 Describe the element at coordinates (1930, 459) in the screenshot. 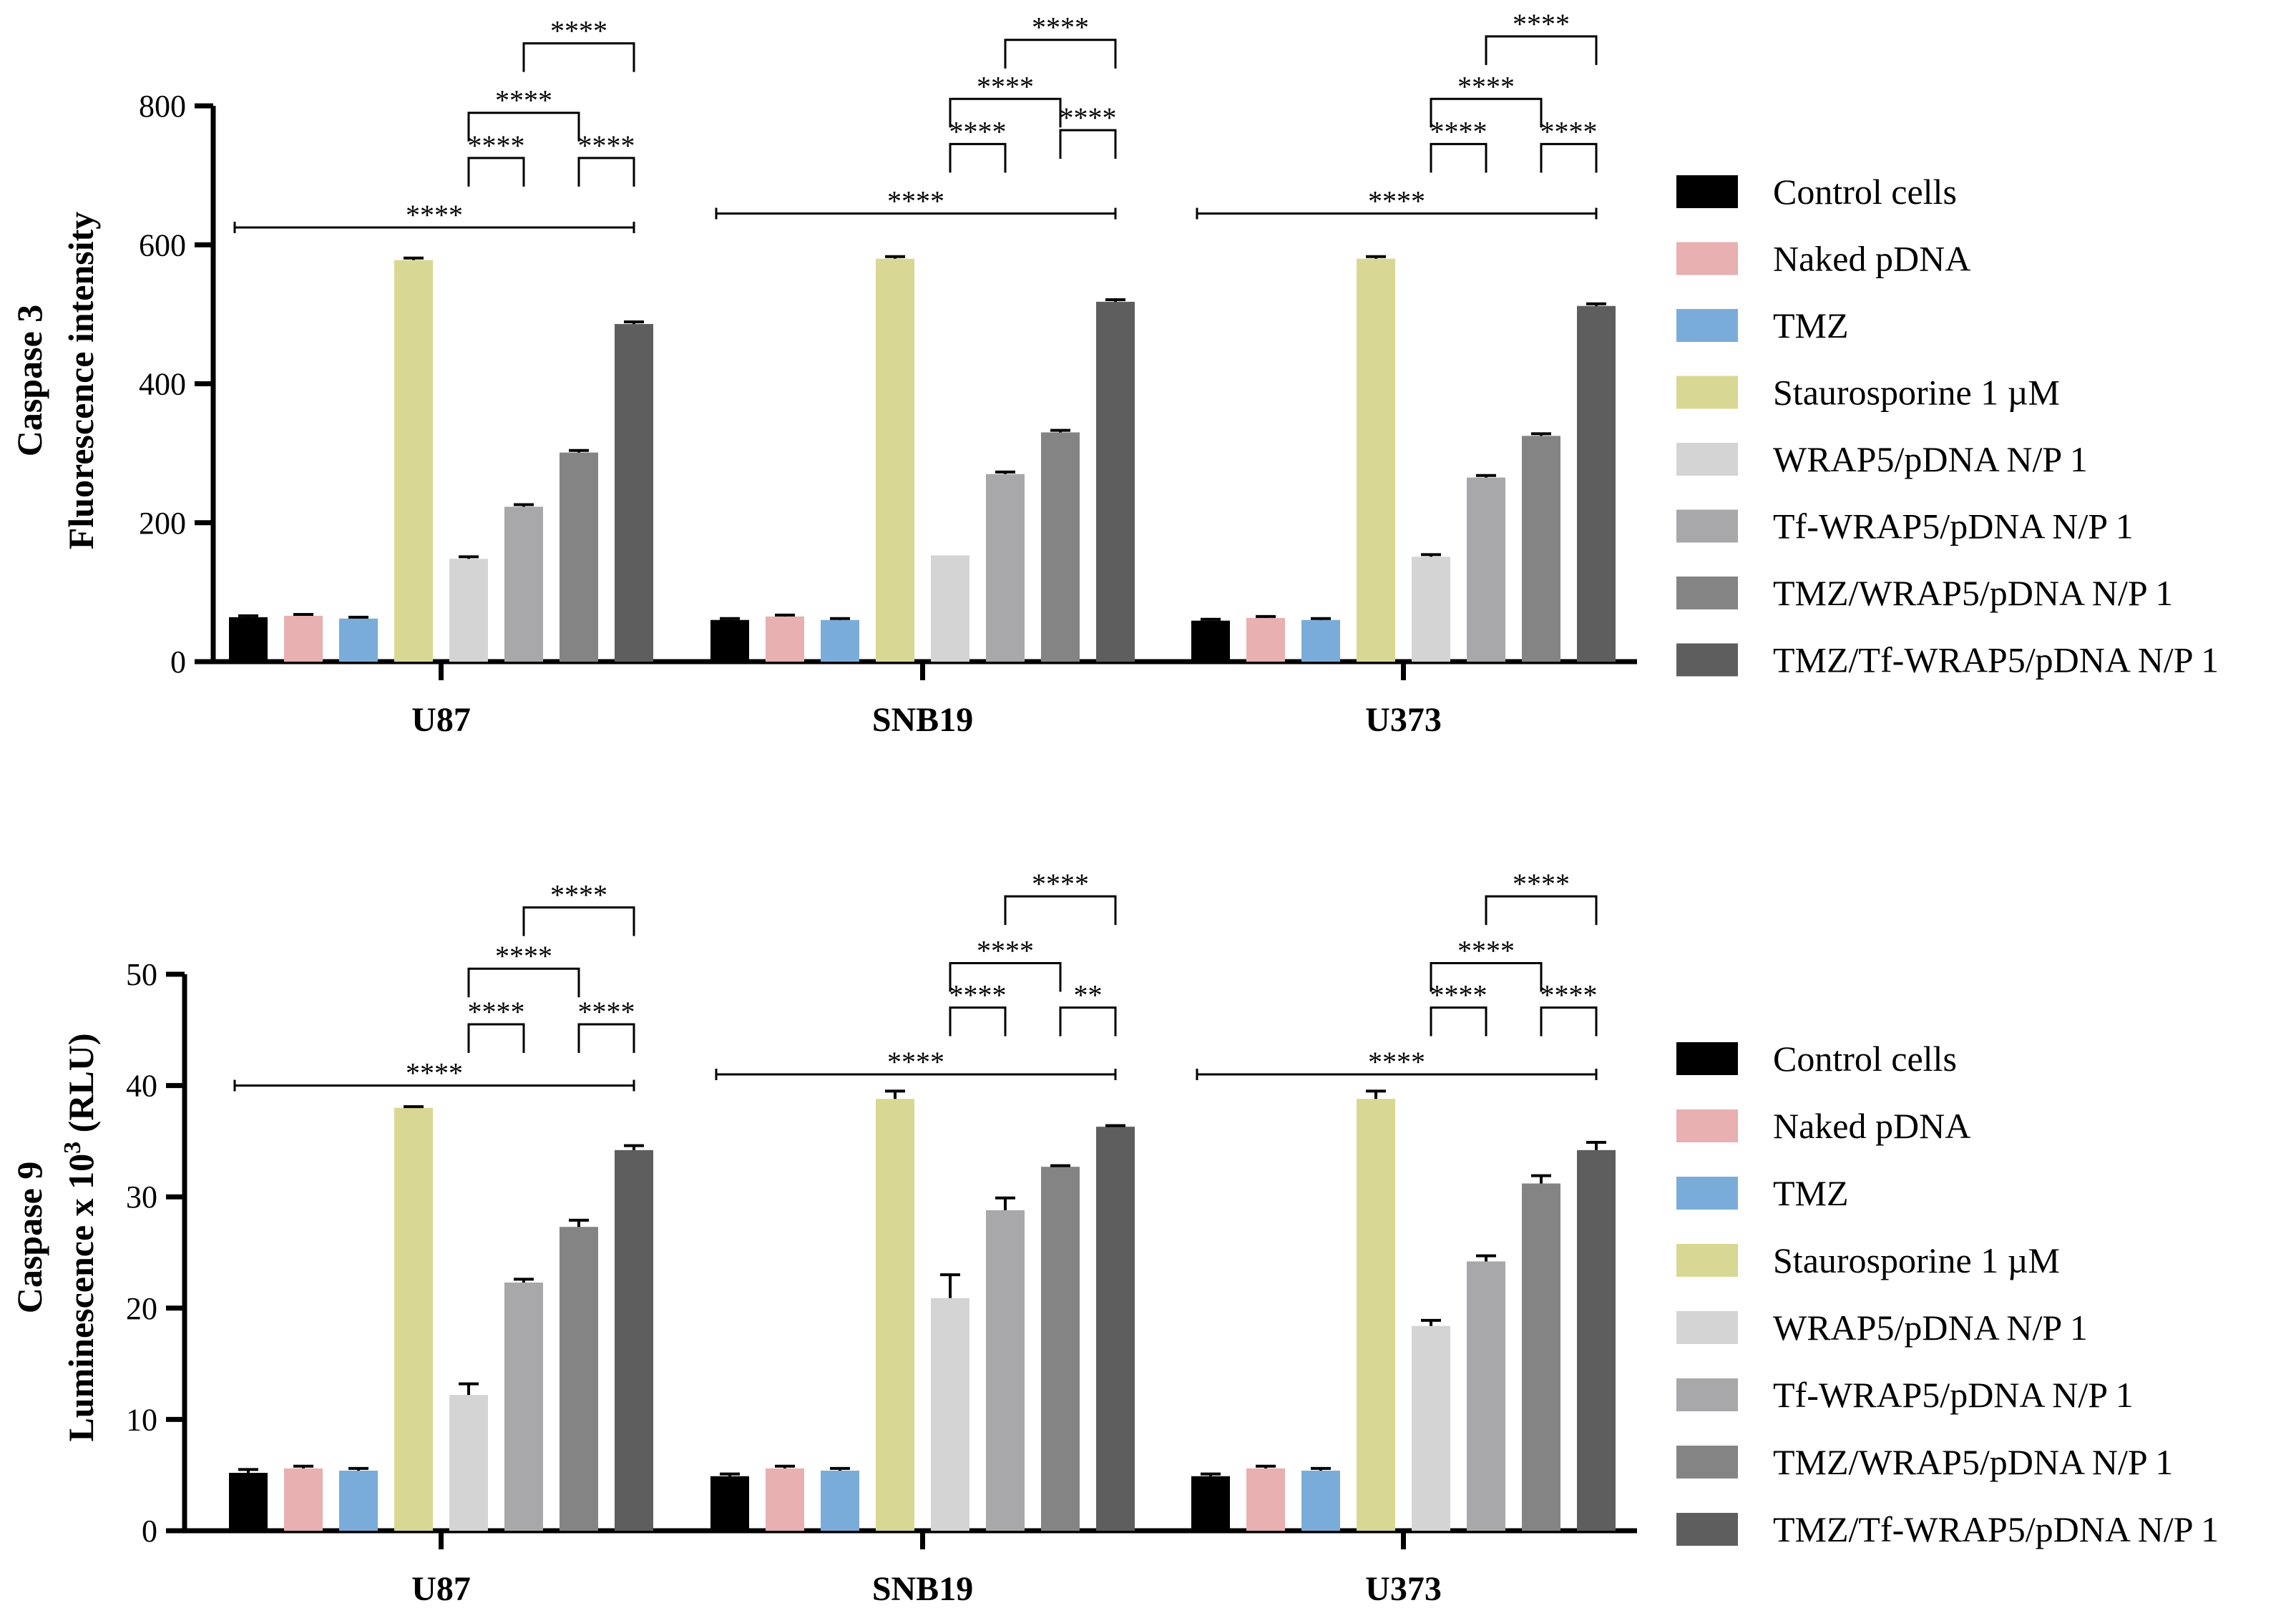

I see `legend-label: WRAP5/pDNA N/P 1` at that location.